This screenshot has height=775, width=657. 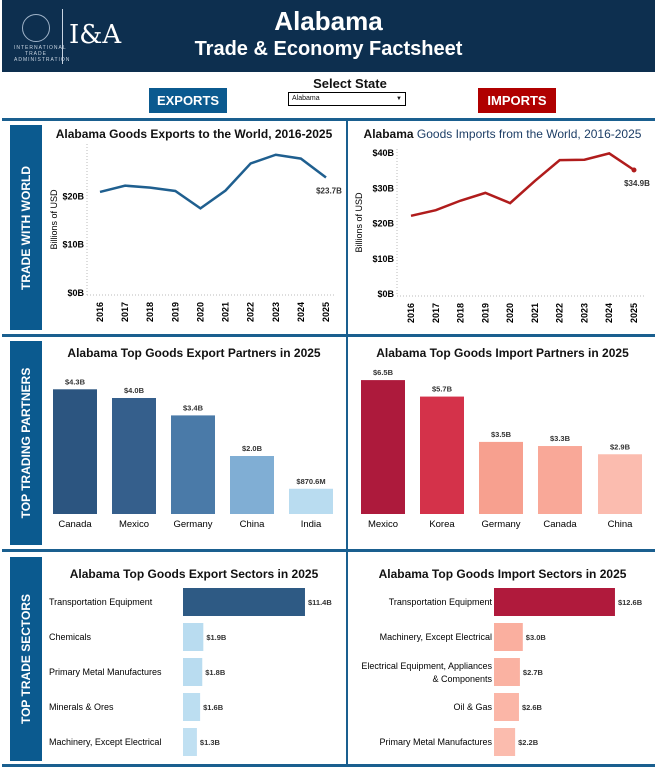 I want to click on end-value-label: $34.9B, so click(x=637, y=183).